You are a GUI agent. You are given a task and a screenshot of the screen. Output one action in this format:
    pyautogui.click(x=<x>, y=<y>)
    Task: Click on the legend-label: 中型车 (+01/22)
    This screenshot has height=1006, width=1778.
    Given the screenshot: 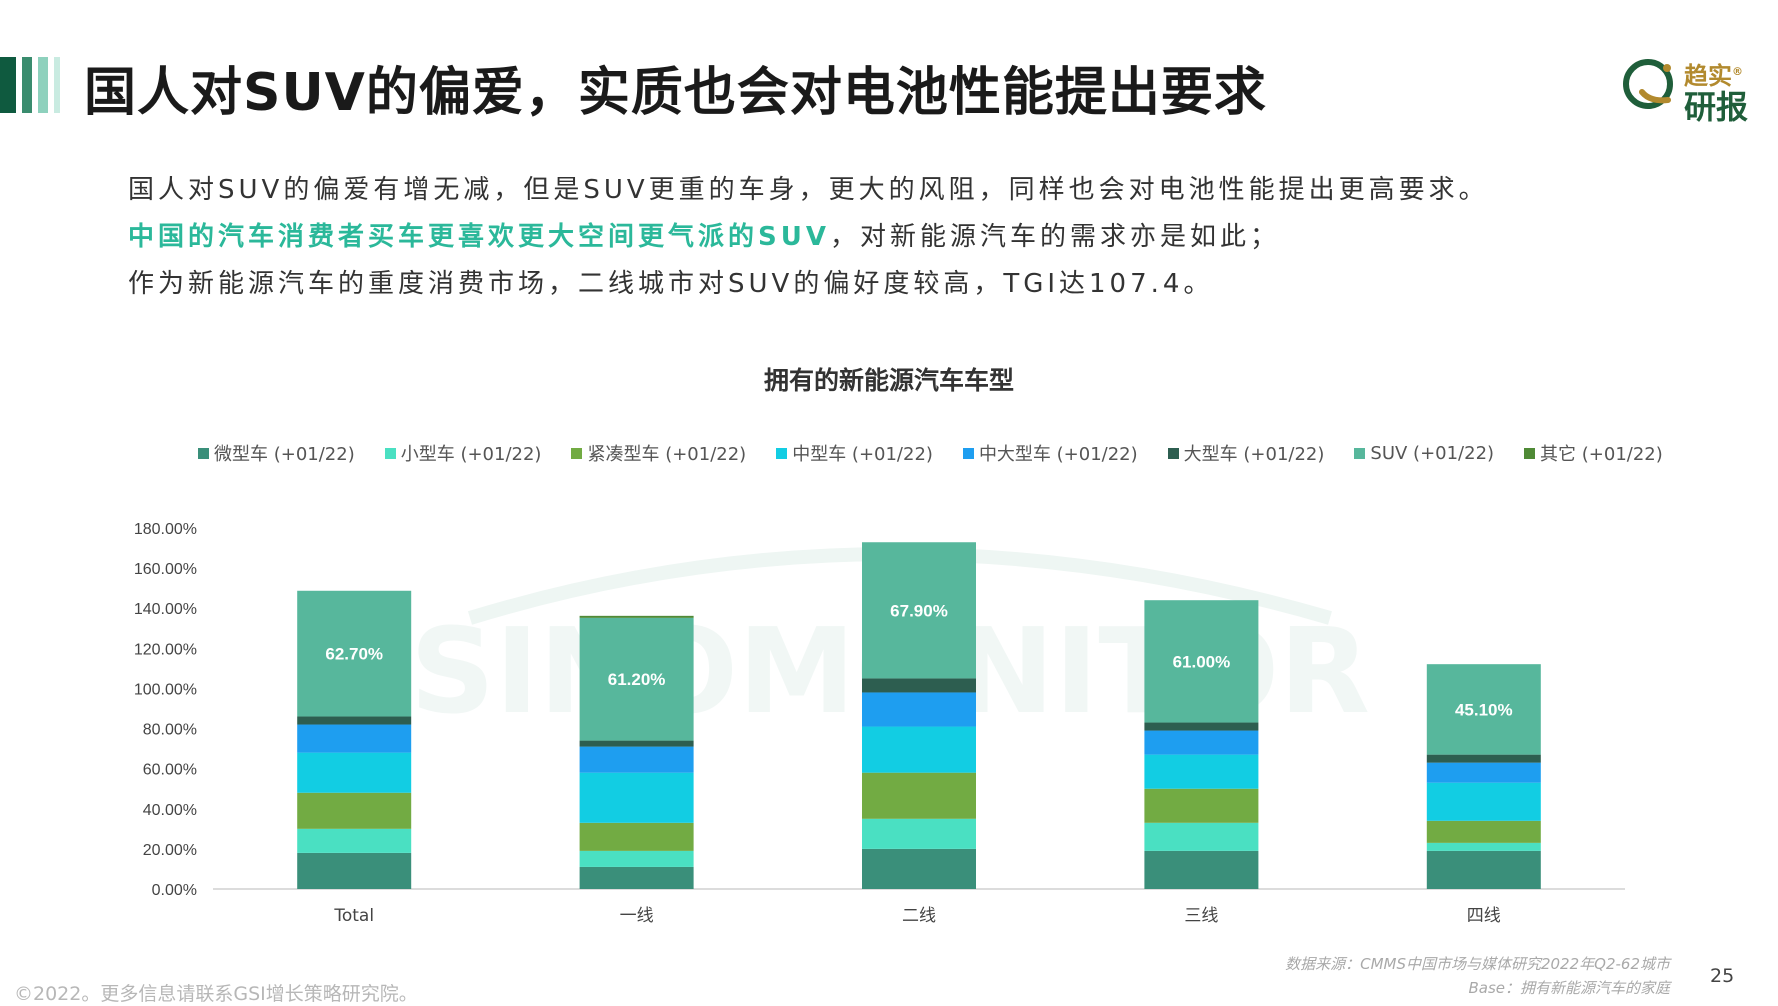 What is the action you would take?
    pyautogui.click(x=862, y=454)
    